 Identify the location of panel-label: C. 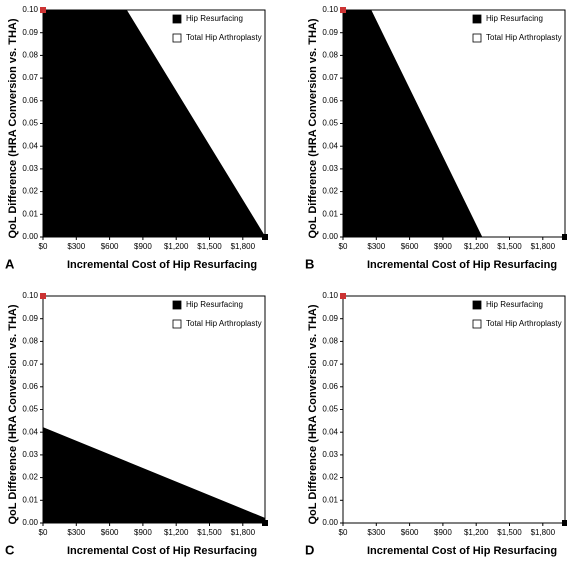
(10, 549).